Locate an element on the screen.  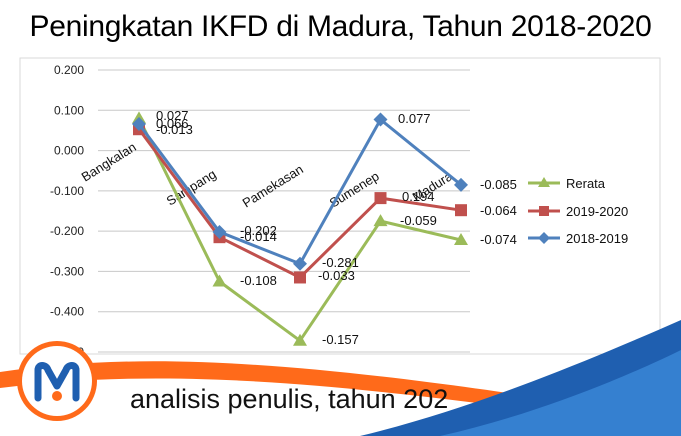
data-label: -0.059 is located at coordinates (418, 220).